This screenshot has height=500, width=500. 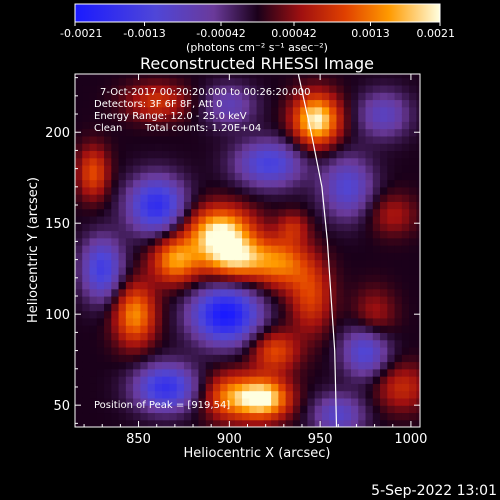 What do you see at coordinates (61, 406) in the screenshot?
I see `y-tick-label: 50` at bounding box center [61, 406].